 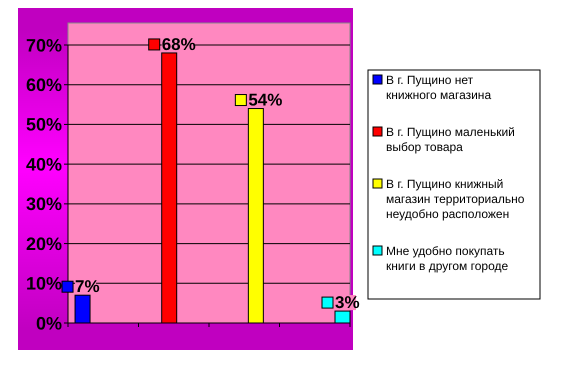 What do you see at coordinates (44, 45) in the screenshot?
I see `y-tick-label: 70%` at bounding box center [44, 45].